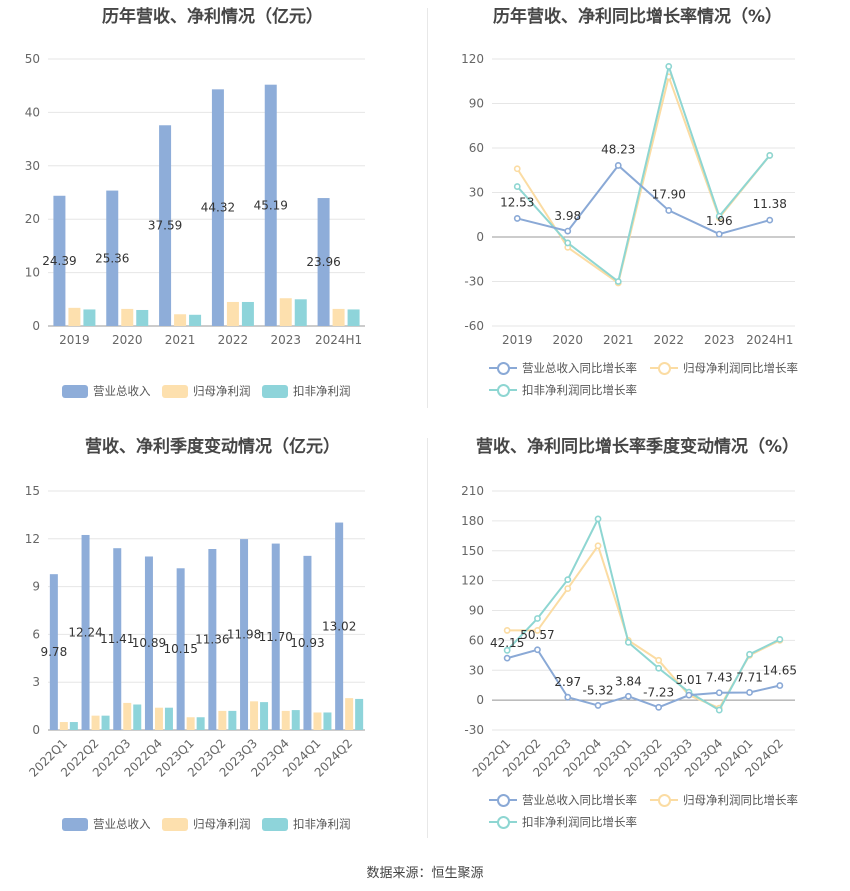  What do you see at coordinates (32, 219) in the screenshot?
I see `y-tick-label: 20` at bounding box center [32, 219].